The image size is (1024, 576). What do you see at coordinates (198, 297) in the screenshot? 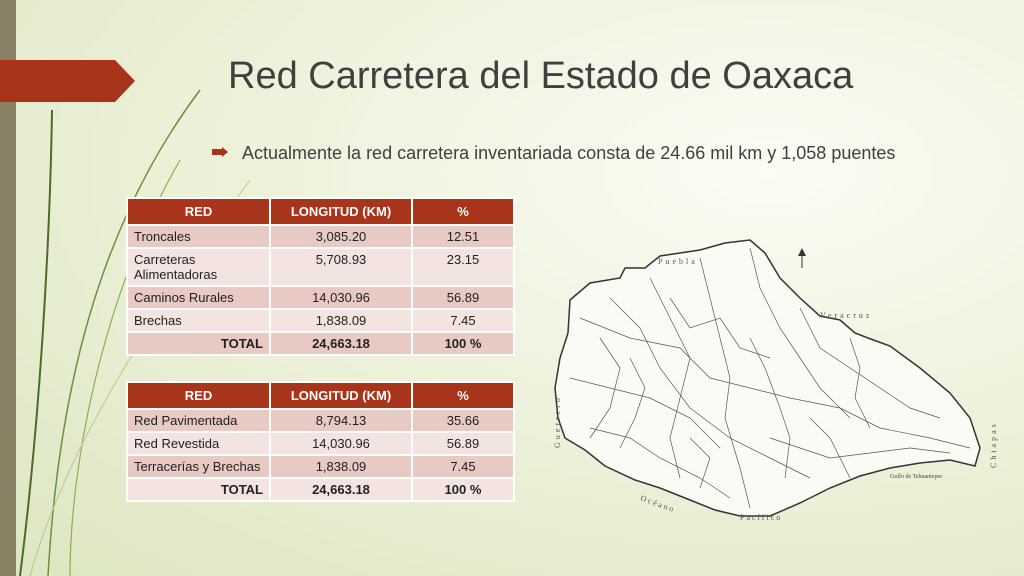
I see `cell-red: Caminos Rurales` at bounding box center [198, 297].